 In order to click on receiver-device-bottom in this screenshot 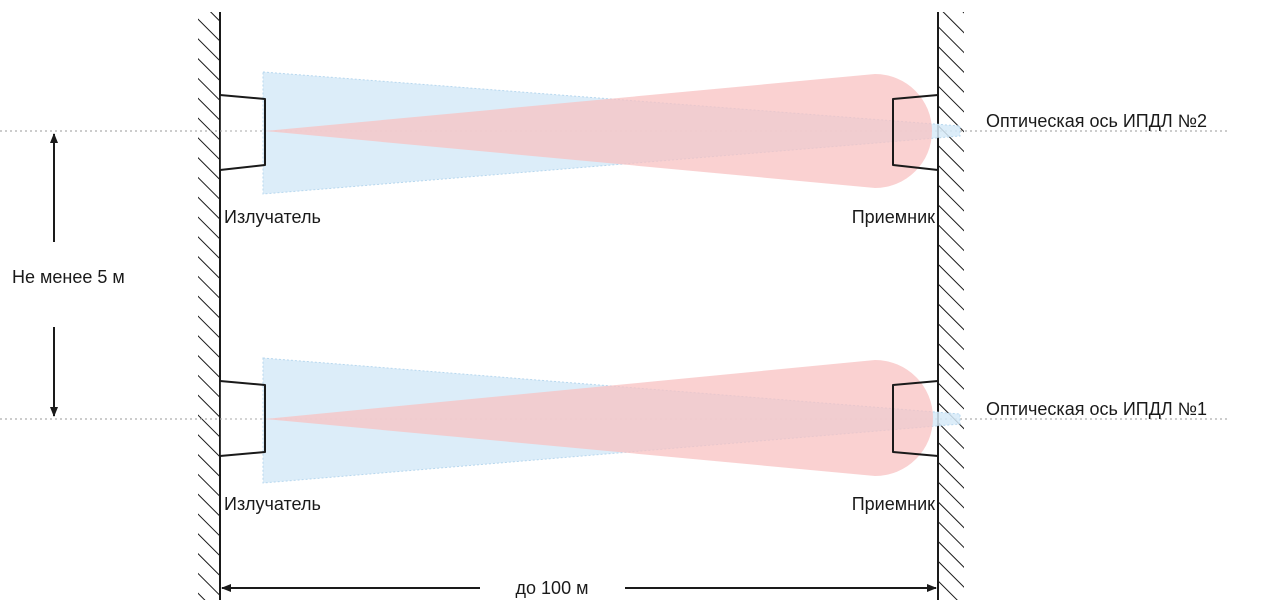, I will do `click(915, 418)`.